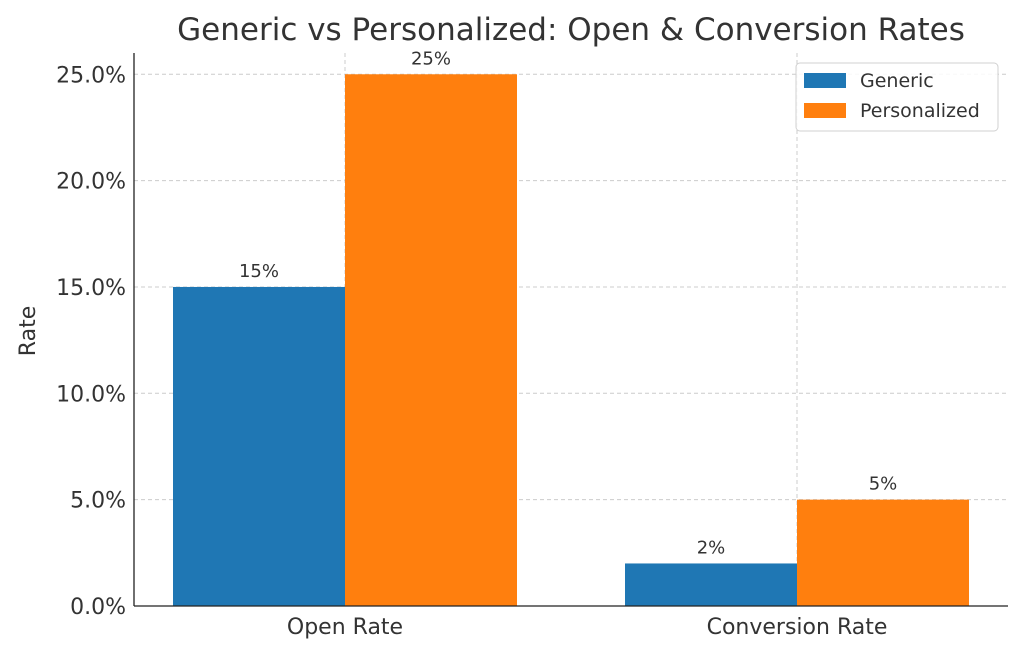 This screenshot has height=657, width=1024. I want to click on y-tick-label: 0.0%, so click(98, 607).